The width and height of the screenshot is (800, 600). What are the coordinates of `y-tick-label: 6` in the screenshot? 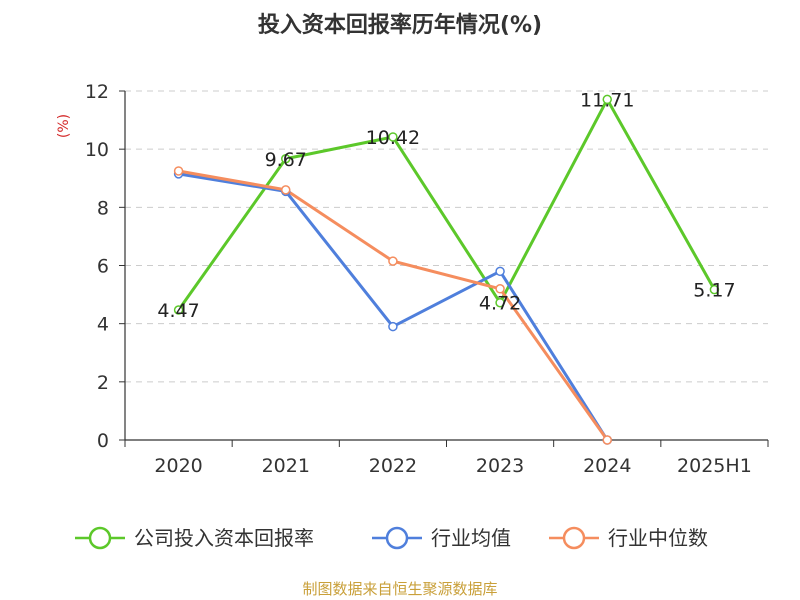 It's located at (103, 267).